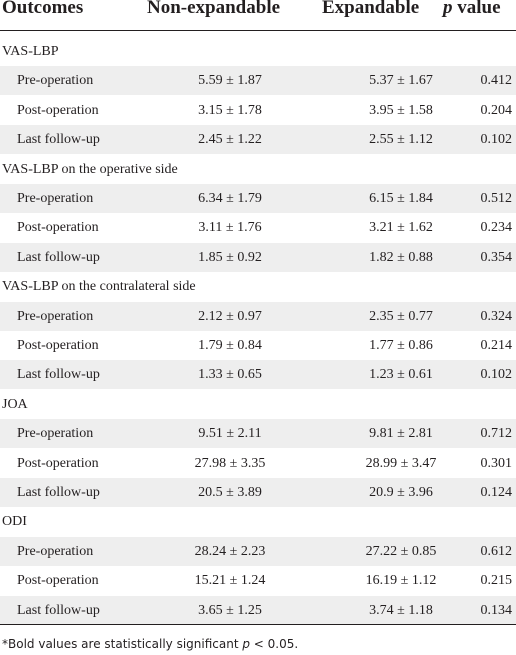  I want to click on expandable-cell: 1.23 ± 0.61, so click(401, 375).